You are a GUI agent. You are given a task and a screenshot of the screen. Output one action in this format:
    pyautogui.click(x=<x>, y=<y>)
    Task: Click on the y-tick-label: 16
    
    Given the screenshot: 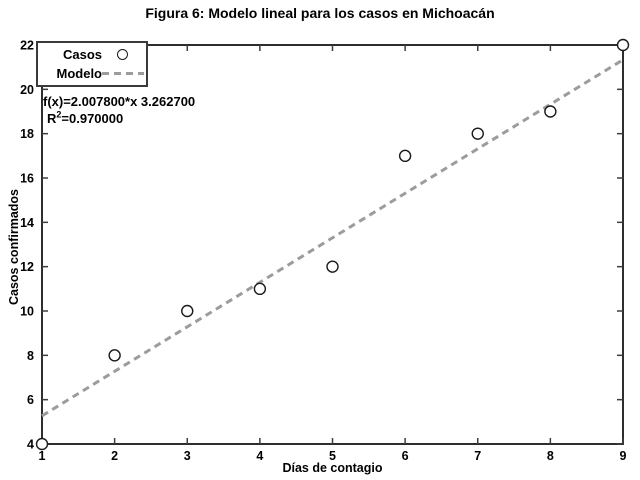 What is the action you would take?
    pyautogui.click(x=27, y=179)
    